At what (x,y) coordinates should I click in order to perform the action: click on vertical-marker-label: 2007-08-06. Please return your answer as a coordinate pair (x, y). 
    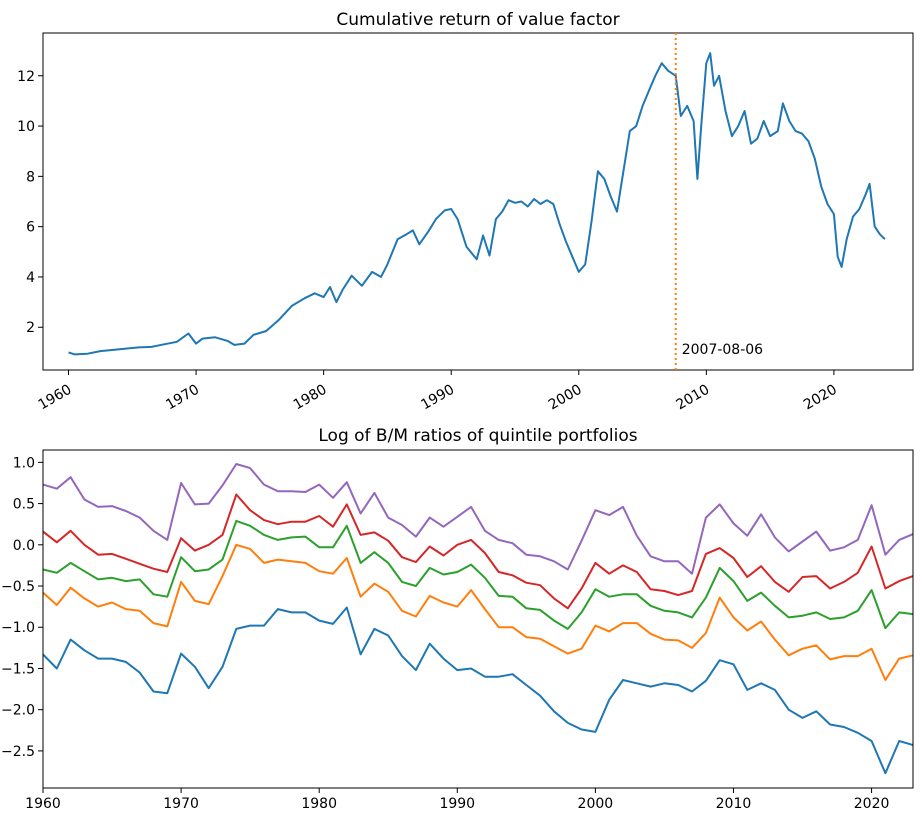
    Looking at the image, I should click on (722, 350).